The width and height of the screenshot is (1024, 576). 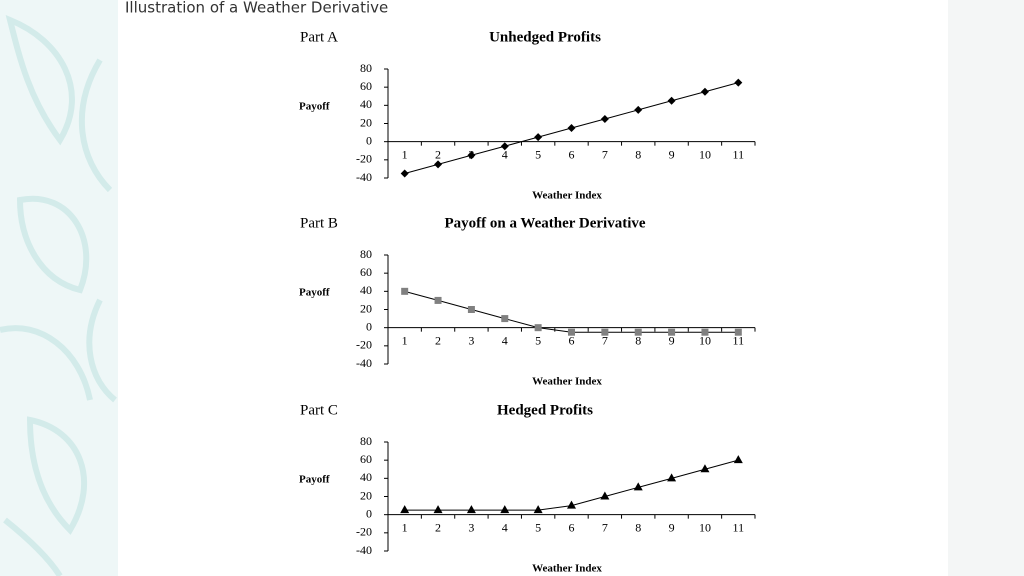 What do you see at coordinates (256, 8) in the screenshot?
I see `slide-title: Illustration of a Weather Derivative` at bounding box center [256, 8].